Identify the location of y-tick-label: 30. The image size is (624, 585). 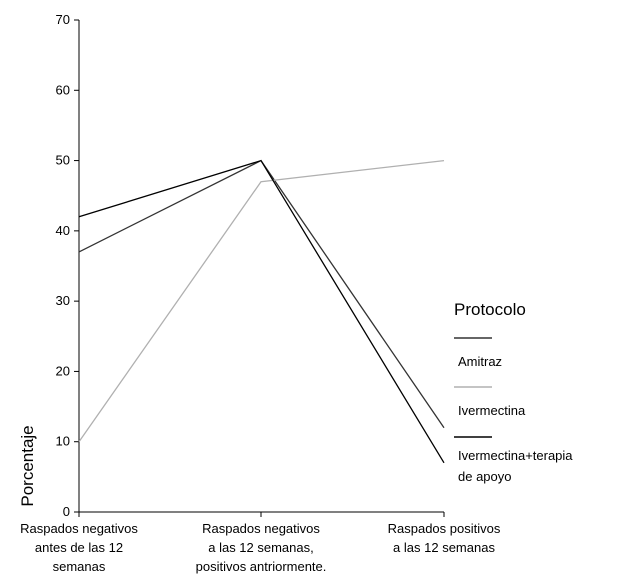
(63, 300).